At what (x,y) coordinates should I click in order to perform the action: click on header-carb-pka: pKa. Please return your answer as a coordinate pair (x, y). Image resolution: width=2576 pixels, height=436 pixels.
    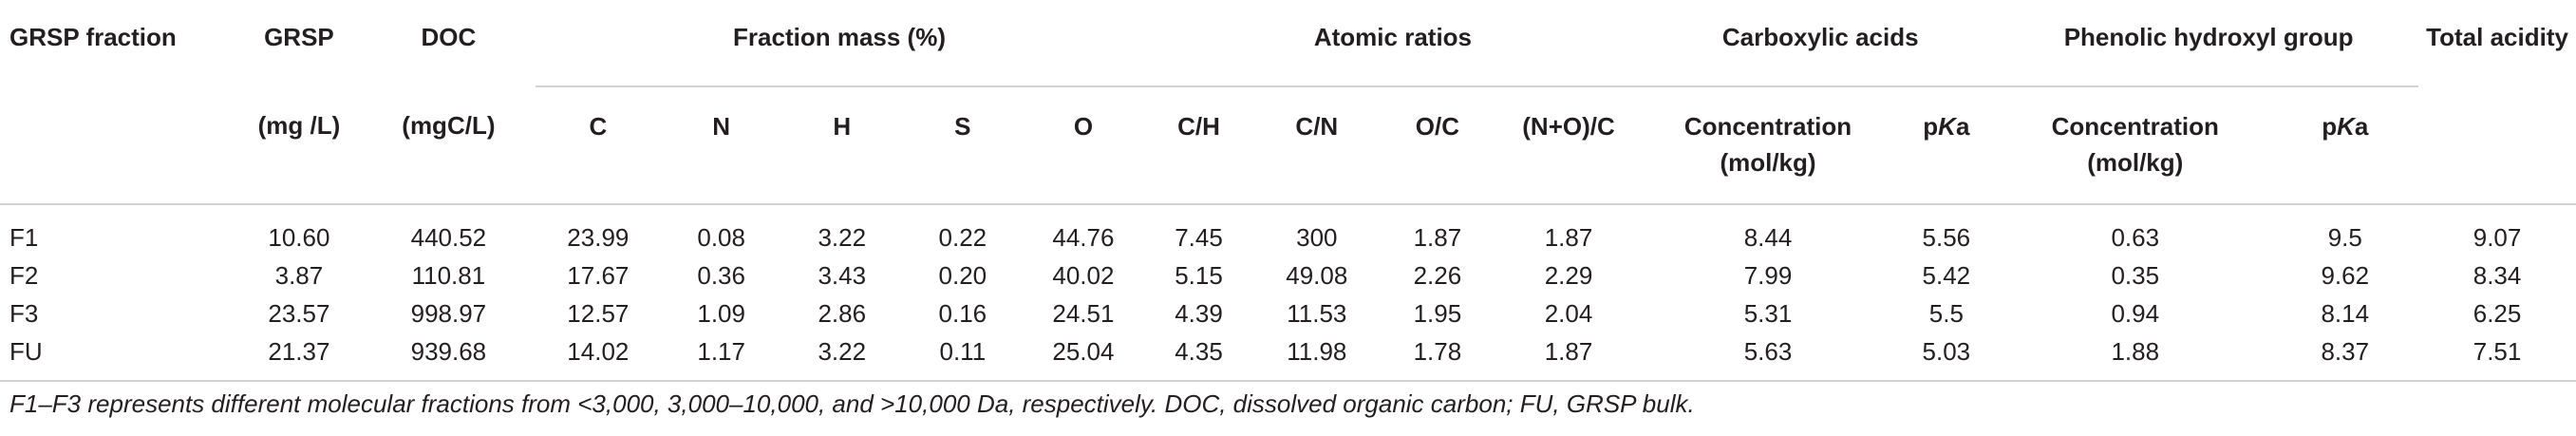
    Looking at the image, I should click on (1947, 145).